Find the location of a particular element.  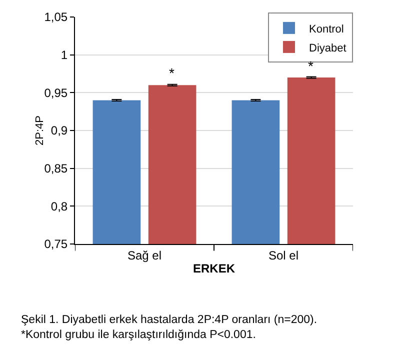

y-tick-label: 1 is located at coordinates (64, 55).